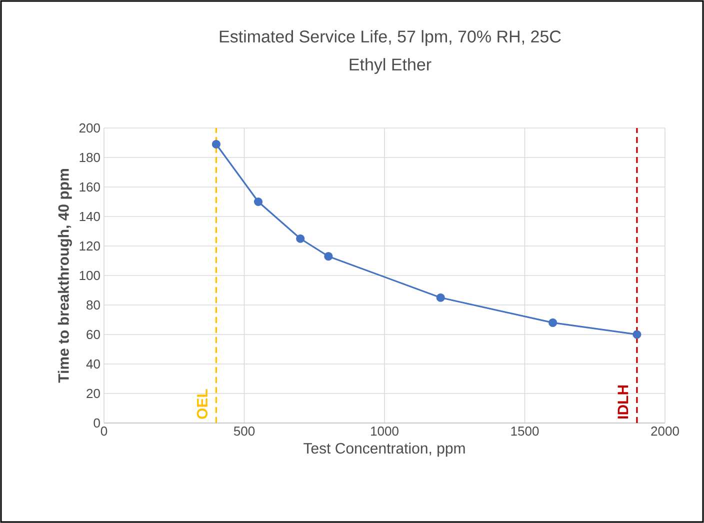  I want to click on y-tick-label: 180, so click(90, 157).